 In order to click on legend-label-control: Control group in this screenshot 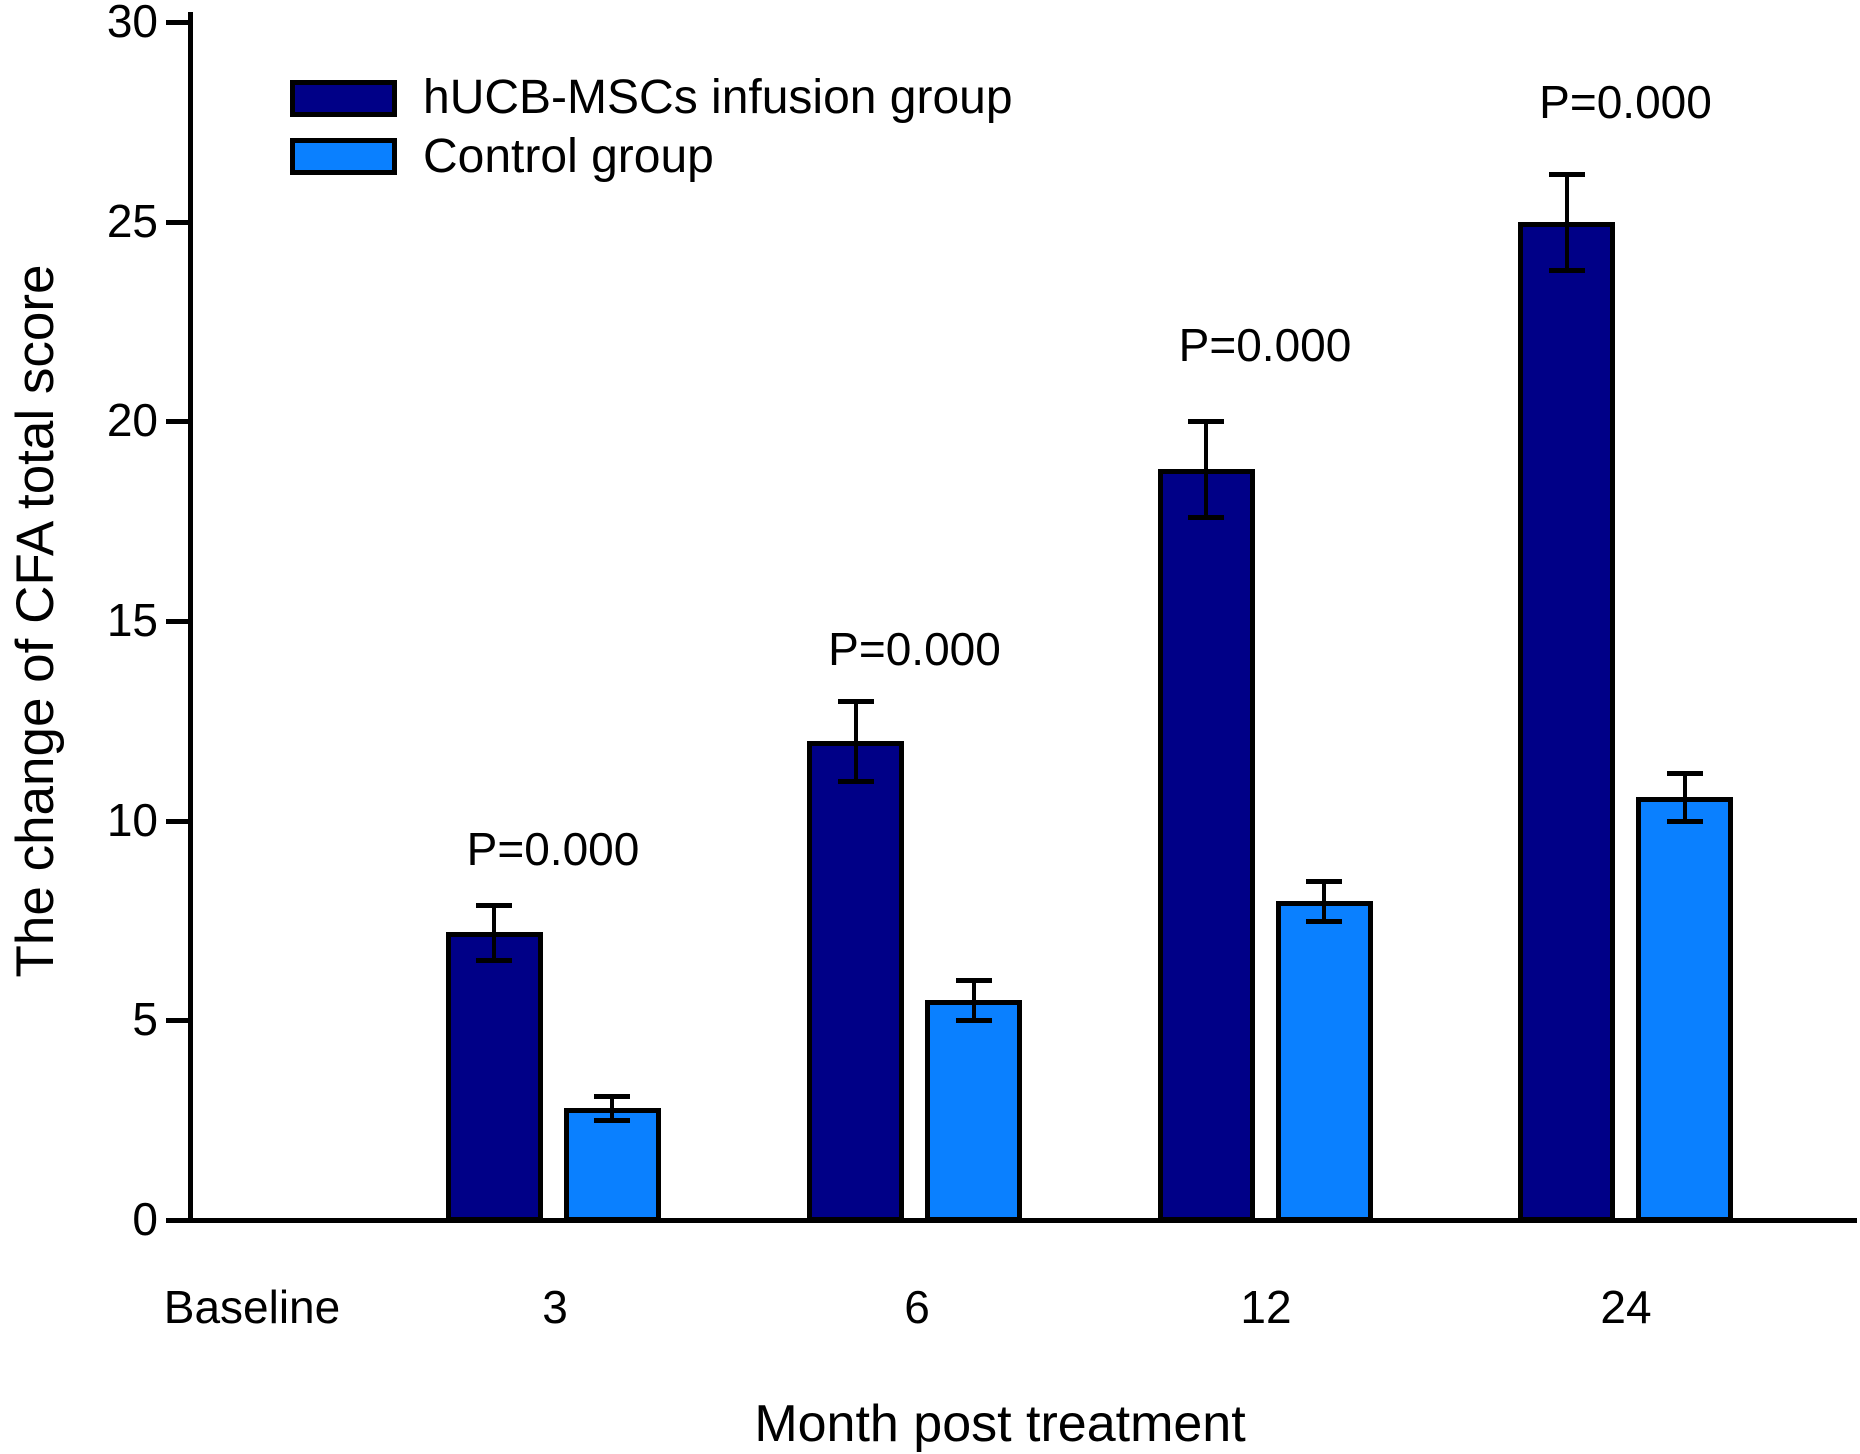, I will do `click(568, 156)`.